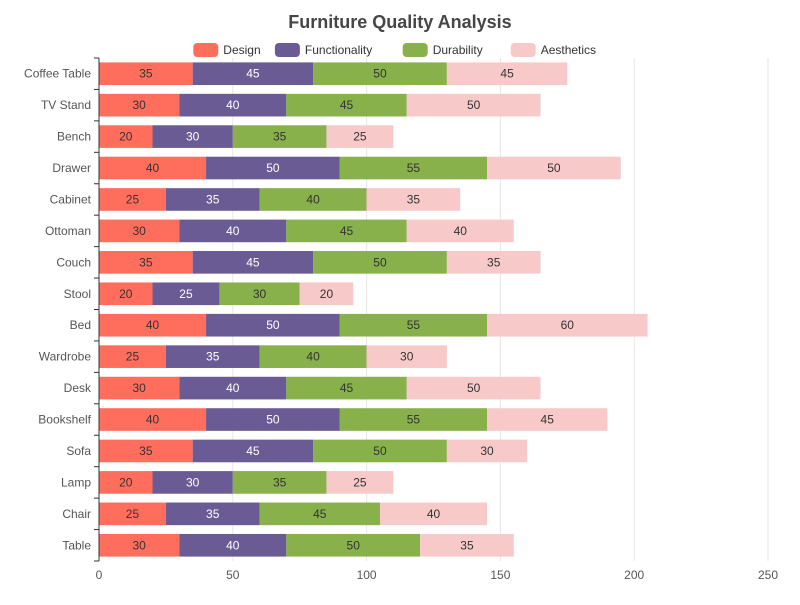 The height and width of the screenshot is (605, 800). What do you see at coordinates (442, 50) in the screenshot?
I see `legend-item-durability: Durability` at bounding box center [442, 50].